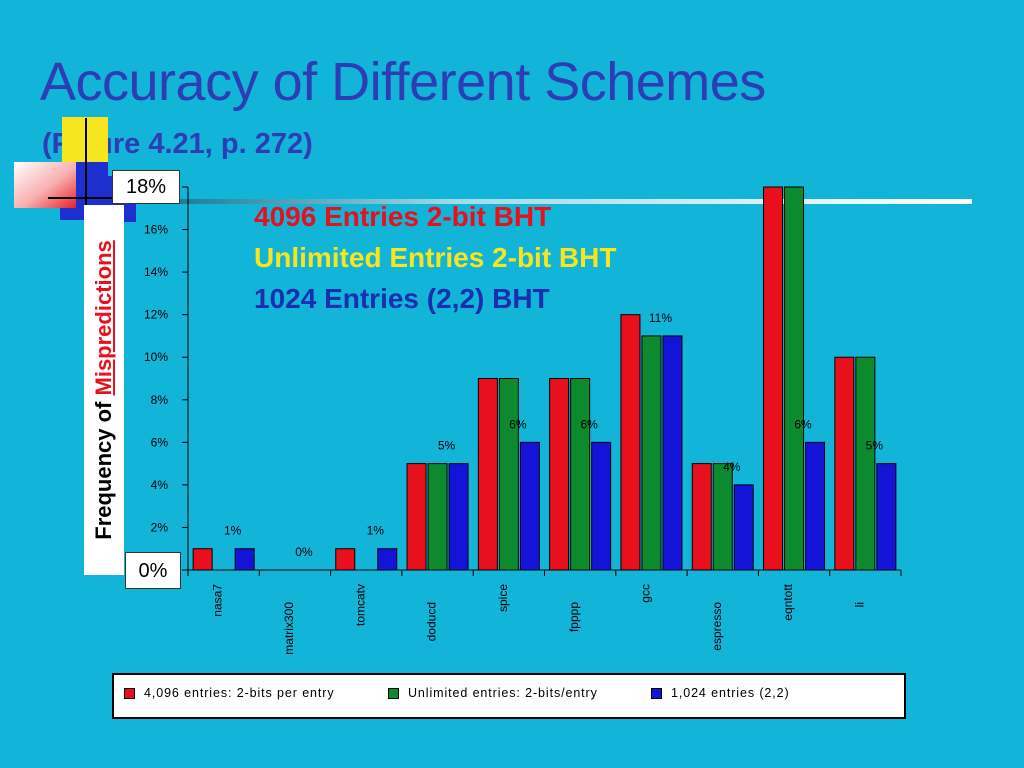  I want to click on y-axis-label-box, so click(104, 390).